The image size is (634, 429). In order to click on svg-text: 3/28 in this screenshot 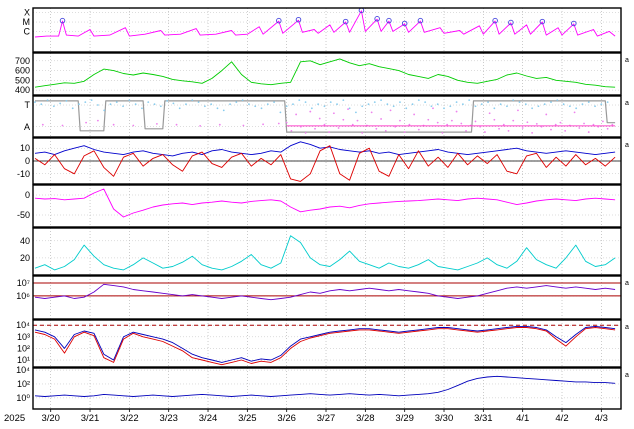, I will do `click(365, 418)`.